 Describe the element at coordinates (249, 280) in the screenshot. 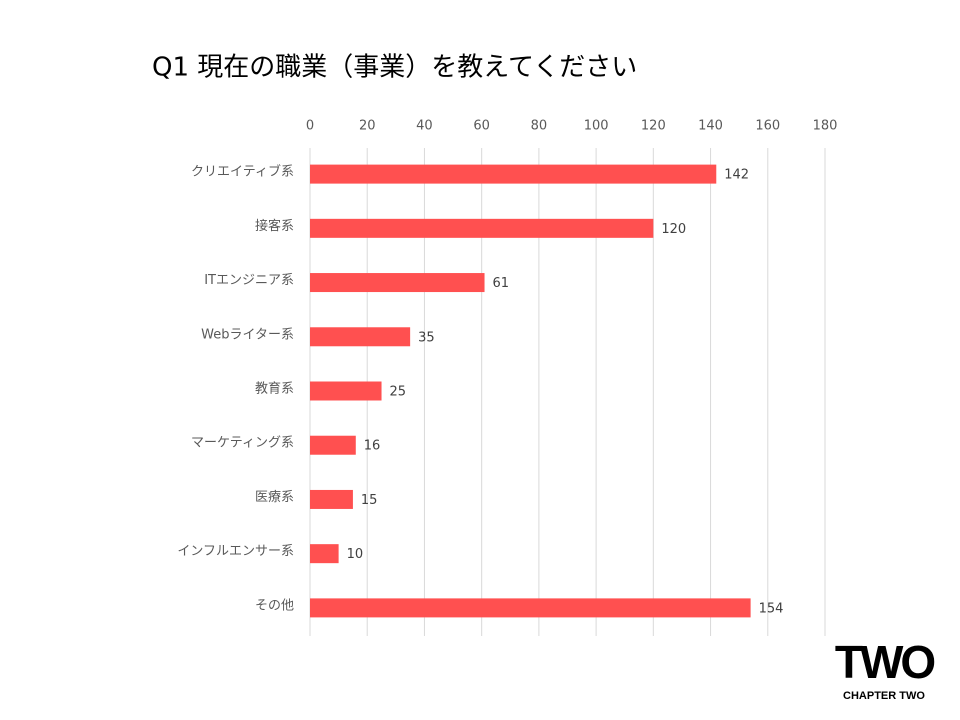

I see `y-tick-label: ITエンジニア系` at that location.